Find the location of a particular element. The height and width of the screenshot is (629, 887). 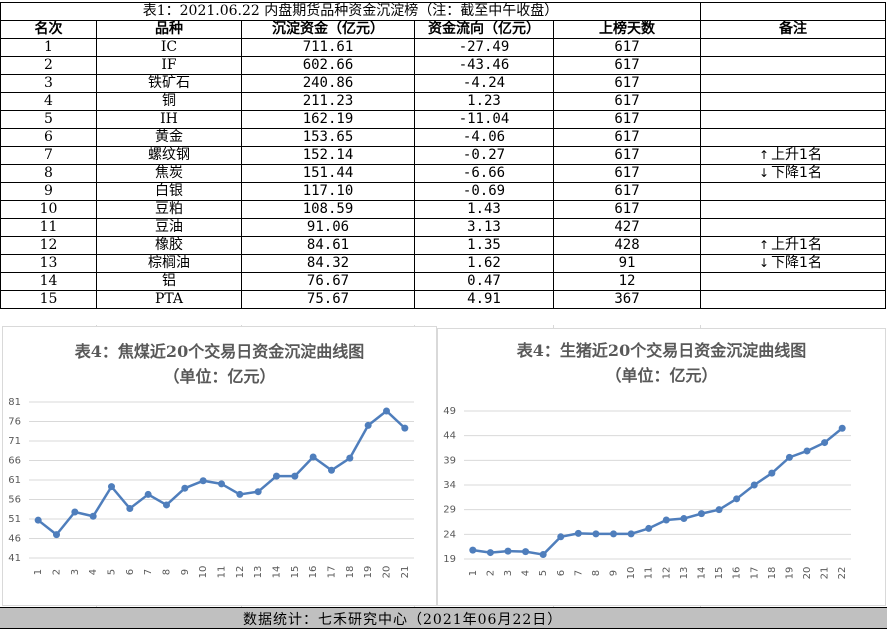

sediment-cell: 84.32 is located at coordinates (328, 263).